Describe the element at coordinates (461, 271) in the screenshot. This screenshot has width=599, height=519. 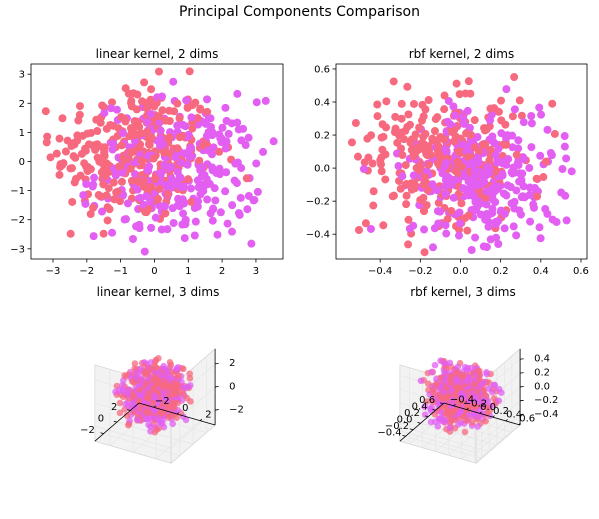
I see `x-tick-label: 0.0` at that location.